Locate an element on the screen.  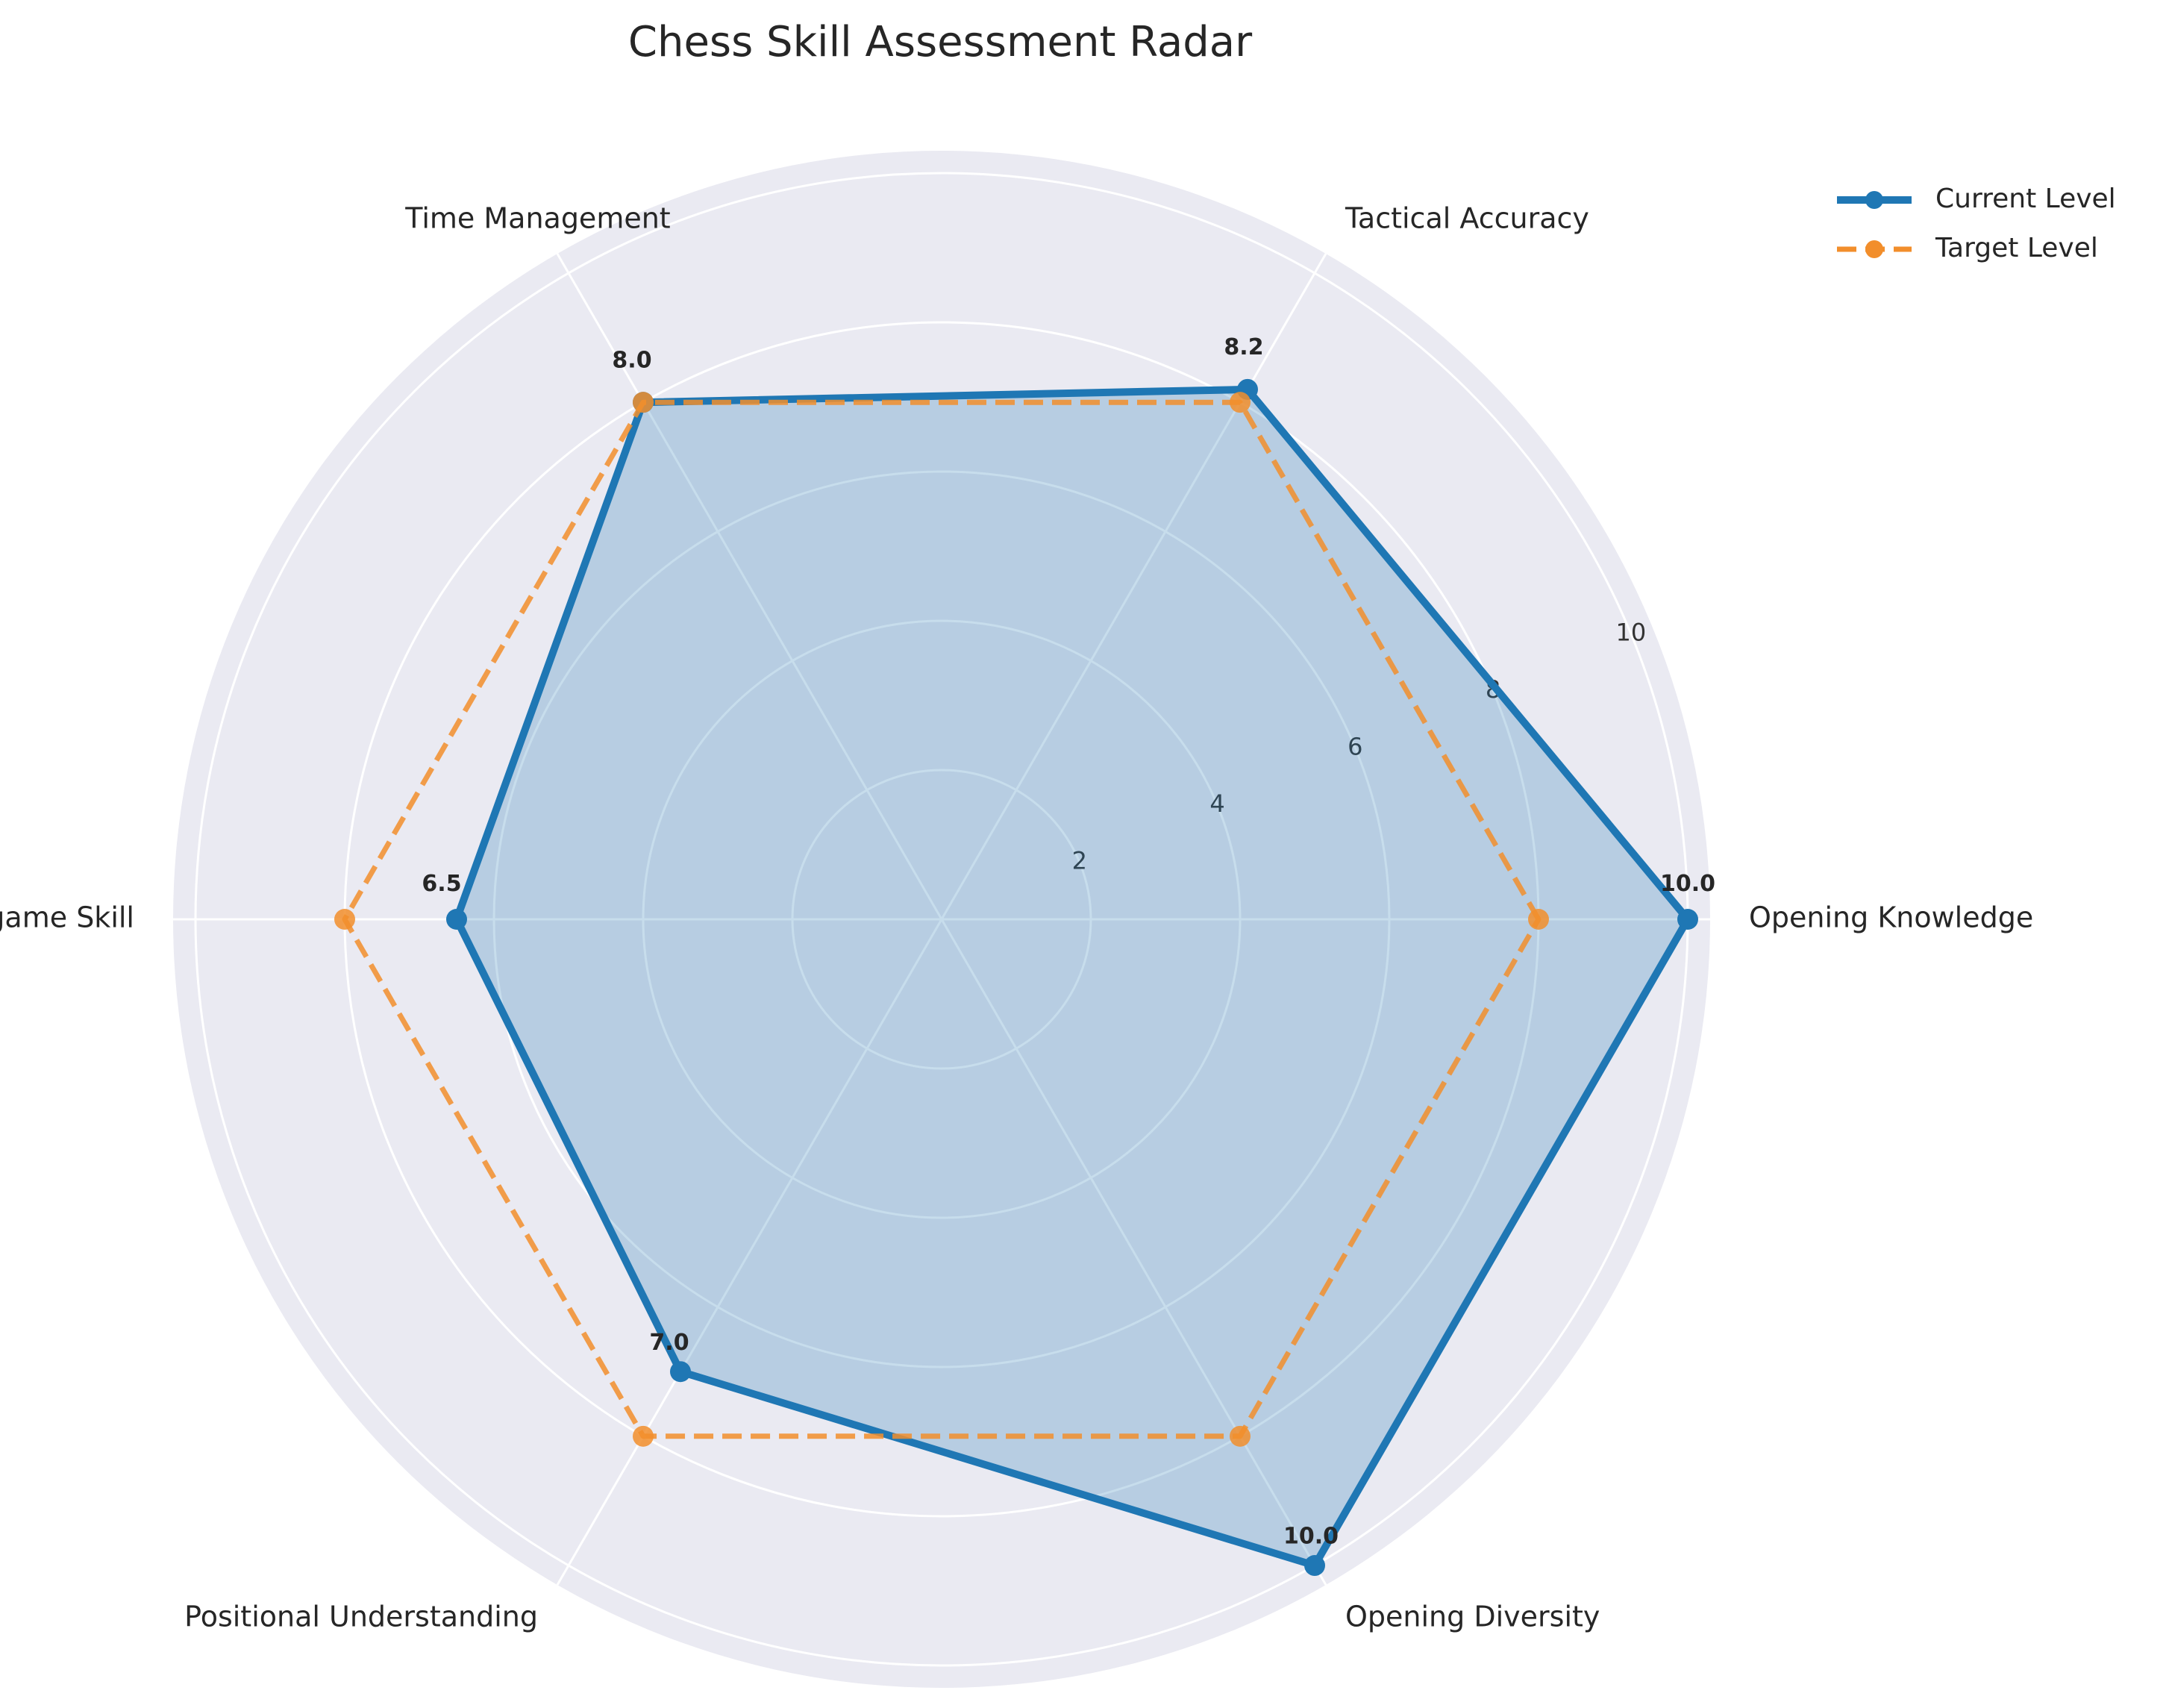
radial-tick-label: 6 is located at coordinates (1355, 746).